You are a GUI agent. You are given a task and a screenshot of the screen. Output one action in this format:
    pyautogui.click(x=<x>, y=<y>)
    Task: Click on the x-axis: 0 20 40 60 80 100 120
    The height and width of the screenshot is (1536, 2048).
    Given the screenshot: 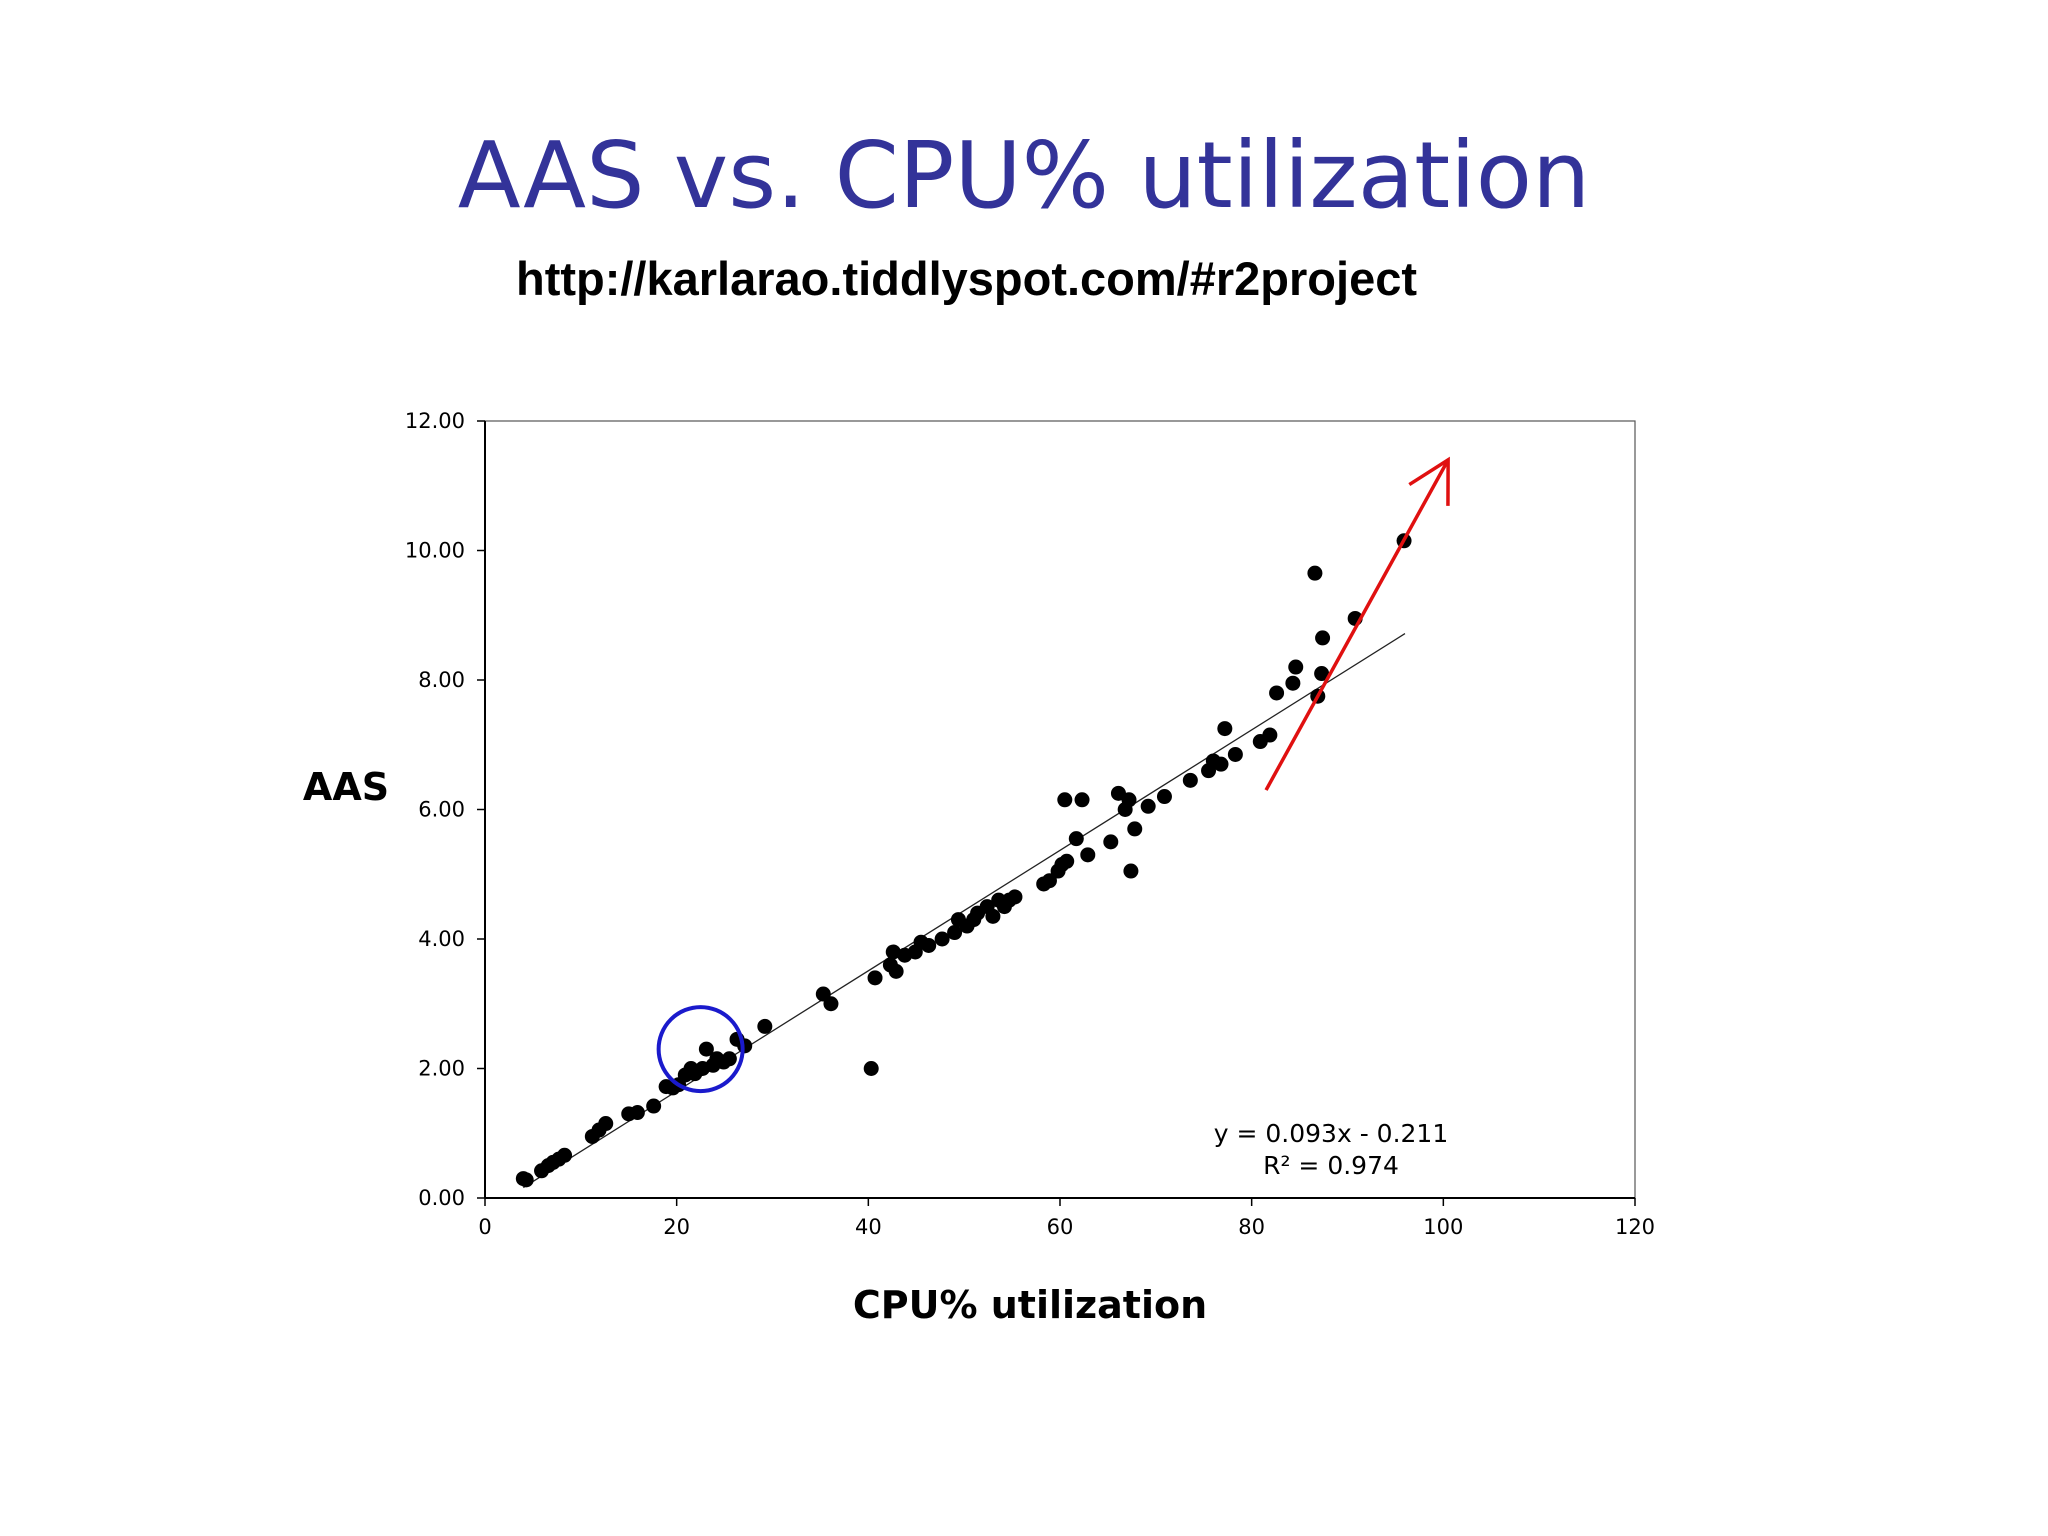 What is the action you would take?
    pyautogui.click(x=1066, y=1218)
    